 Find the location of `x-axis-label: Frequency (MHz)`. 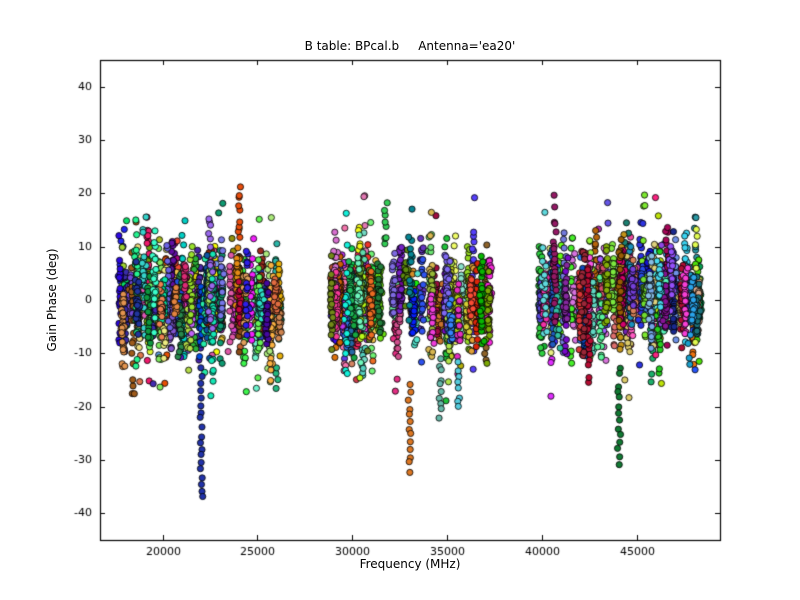

x-axis-label: Frequency (MHz) is located at coordinates (410, 564).